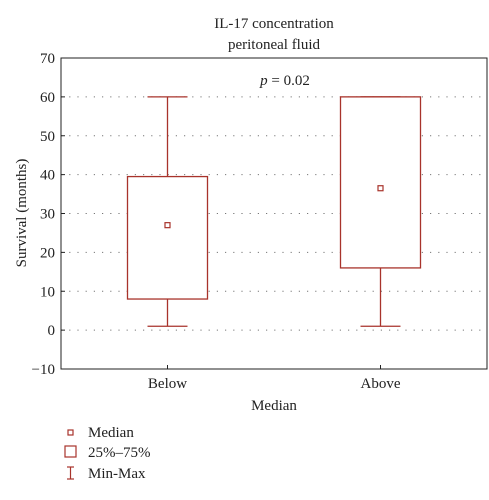 This screenshot has width=489, height=500. What do you see at coordinates (119, 453) in the screenshot?
I see `legend-box-label: 25%–75%` at bounding box center [119, 453].